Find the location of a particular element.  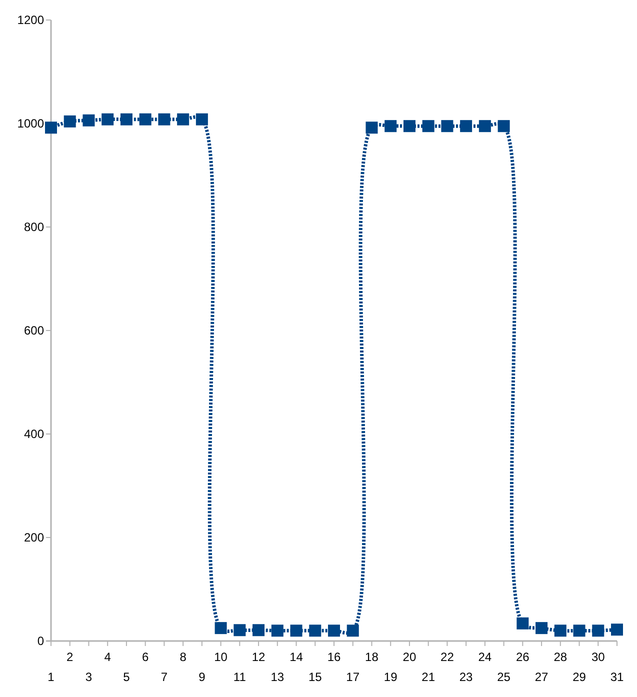

x-tick-label: 13 is located at coordinates (277, 677).